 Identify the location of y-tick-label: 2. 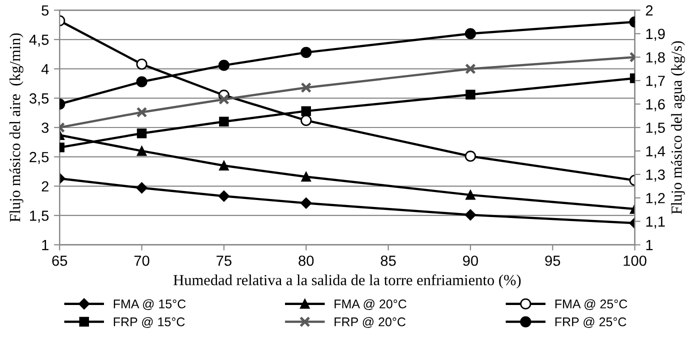
(45, 186).